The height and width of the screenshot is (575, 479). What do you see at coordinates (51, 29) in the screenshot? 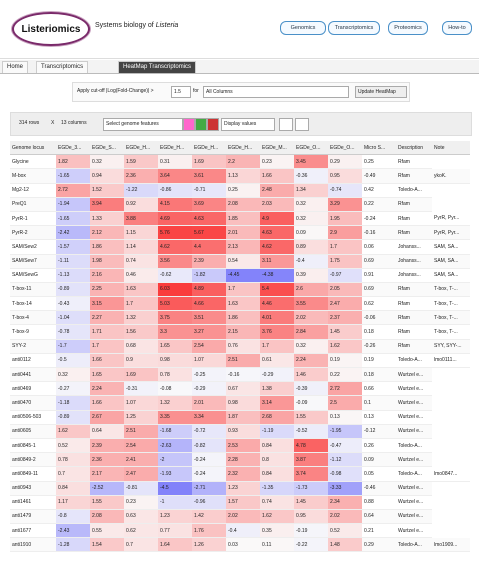
I see `logo: Listeriomics` at bounding box center [51, 29].